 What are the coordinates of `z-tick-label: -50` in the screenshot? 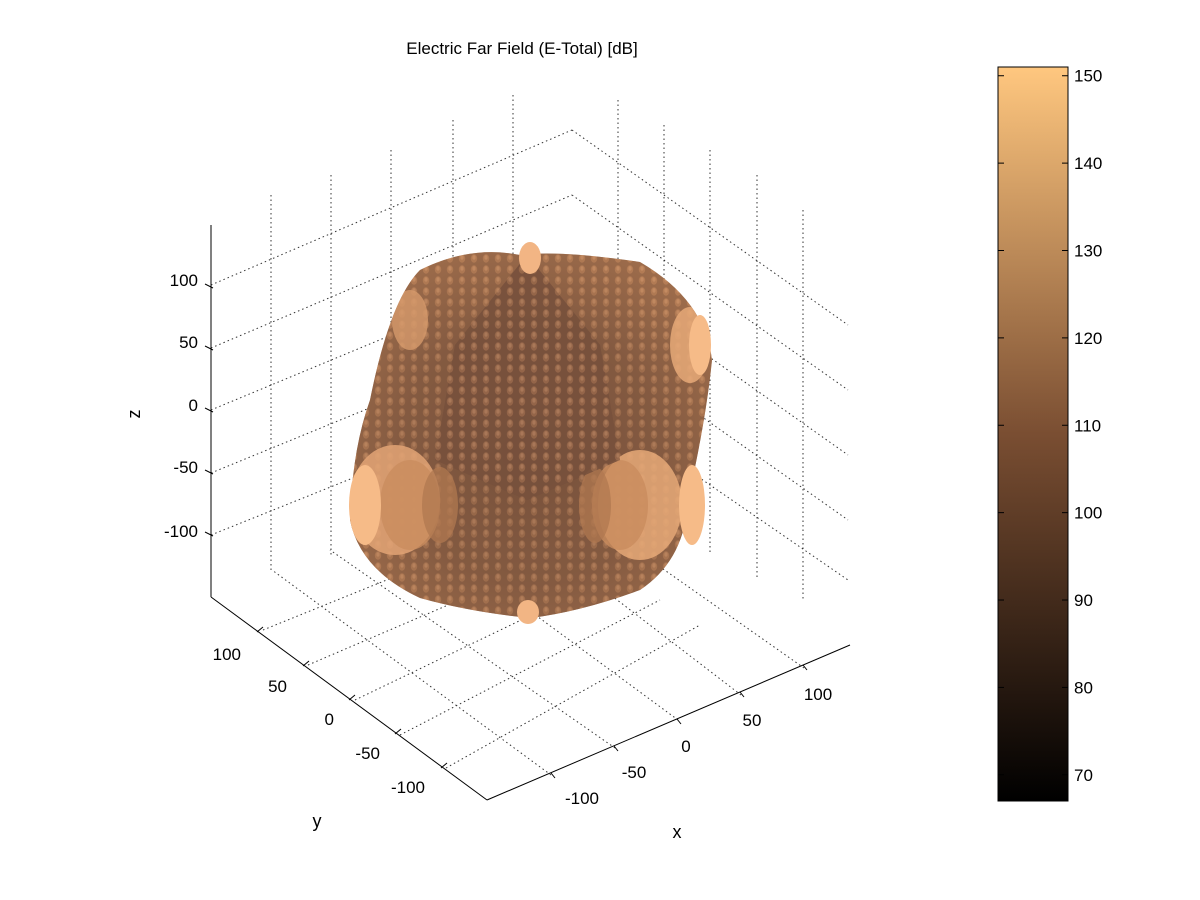 It's located at (185, 467).